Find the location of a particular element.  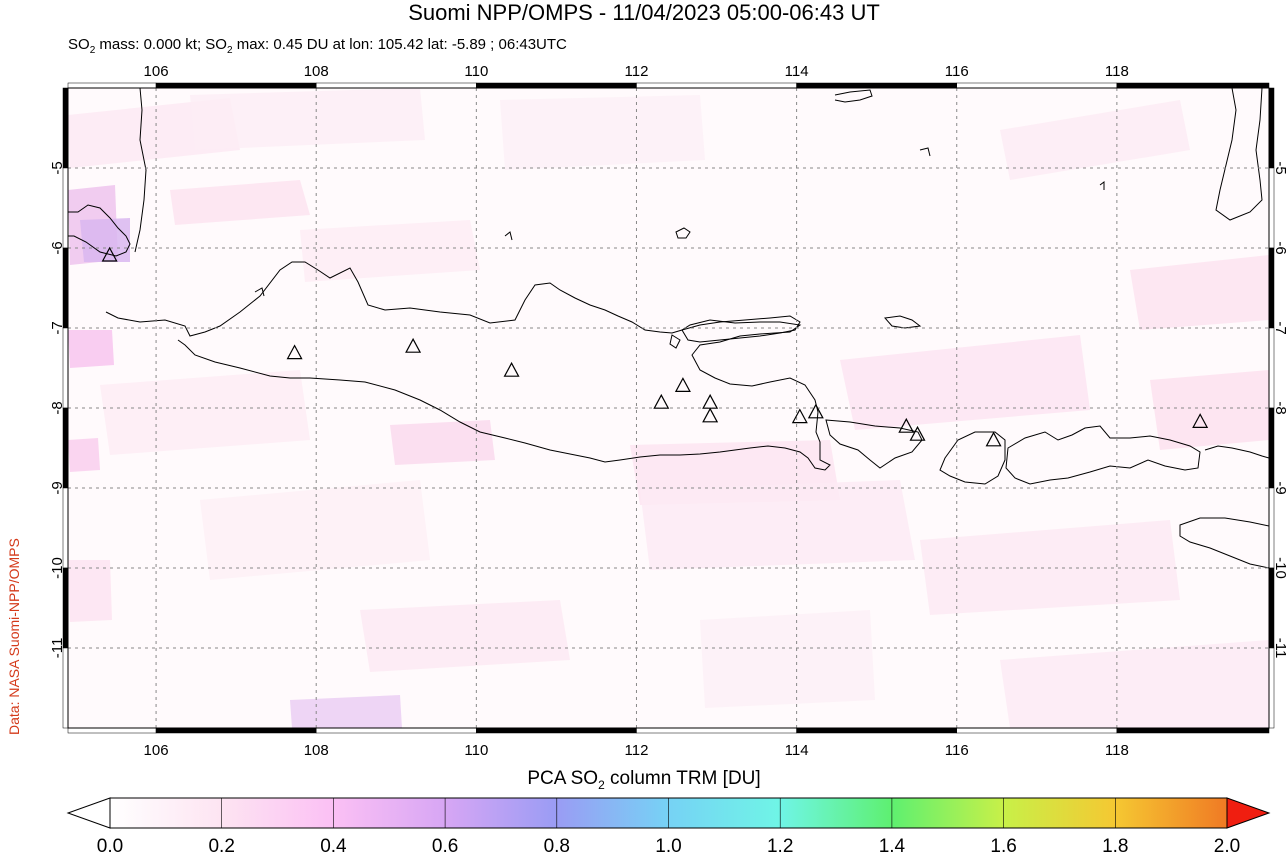

lat-tick-label-right: -7 is located at coordinates (1280, 327).